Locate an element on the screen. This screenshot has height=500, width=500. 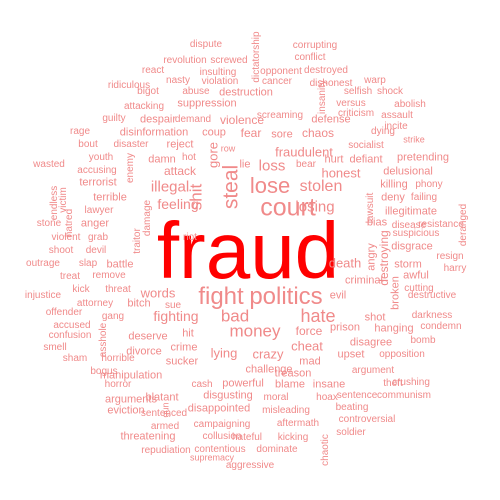
cloud-word: strike is located at coordinates (414, 139).